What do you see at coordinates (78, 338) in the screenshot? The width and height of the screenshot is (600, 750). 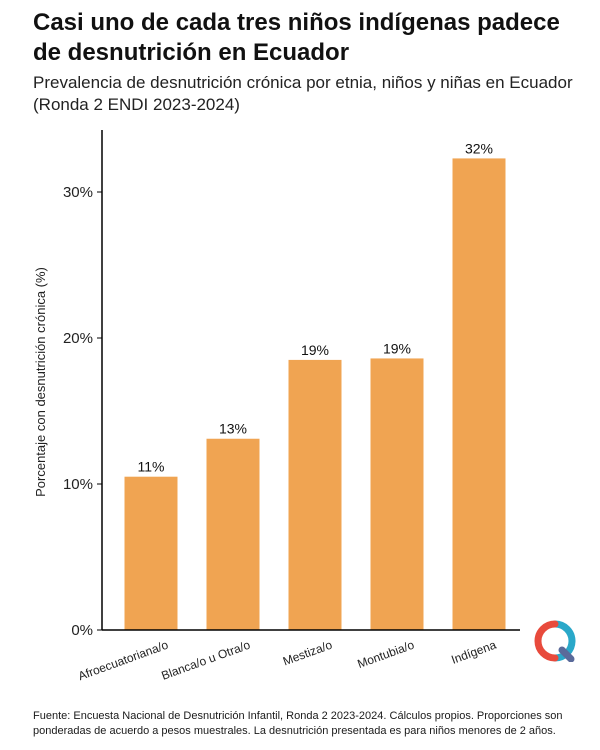 I see `y-tick-label: 20%` at bounding box center [78, 338].